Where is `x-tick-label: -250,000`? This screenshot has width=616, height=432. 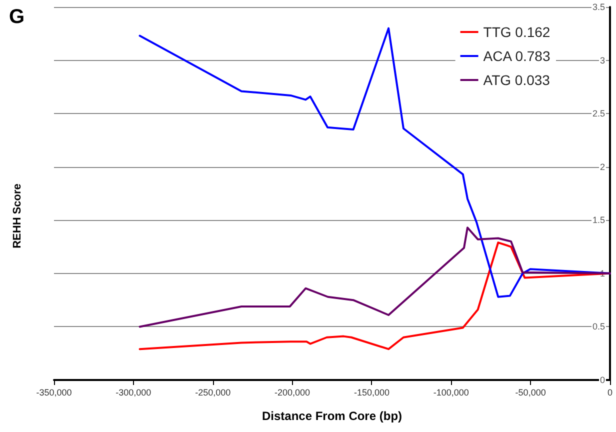
x-tick-label: -250,000 is located at coordinates (213, 393).